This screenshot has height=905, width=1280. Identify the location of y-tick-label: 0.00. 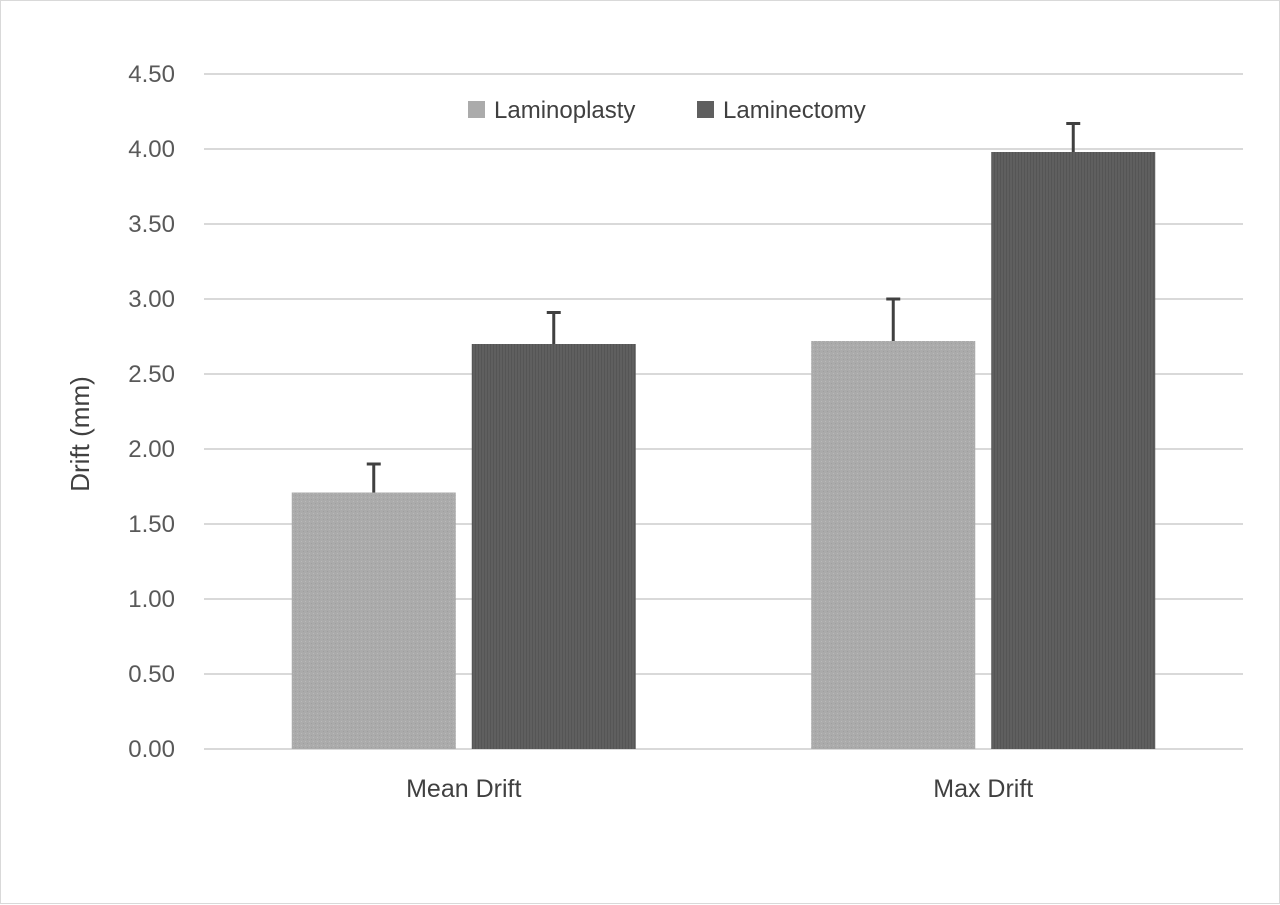
(151, 749).